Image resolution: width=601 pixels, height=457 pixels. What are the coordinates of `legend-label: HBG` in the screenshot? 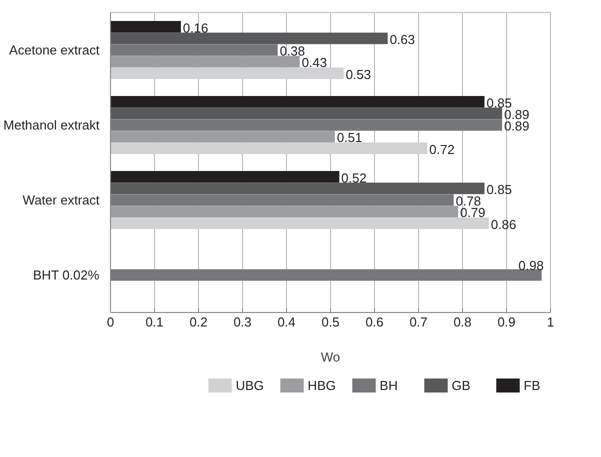 It's located at (322, 385).